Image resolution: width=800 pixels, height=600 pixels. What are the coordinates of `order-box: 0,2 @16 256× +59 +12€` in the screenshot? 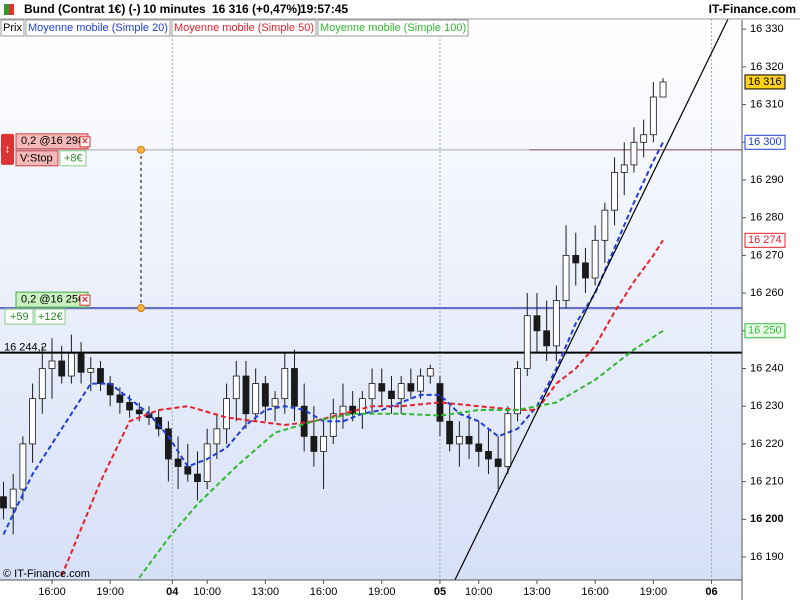 It's located at (47, 308).